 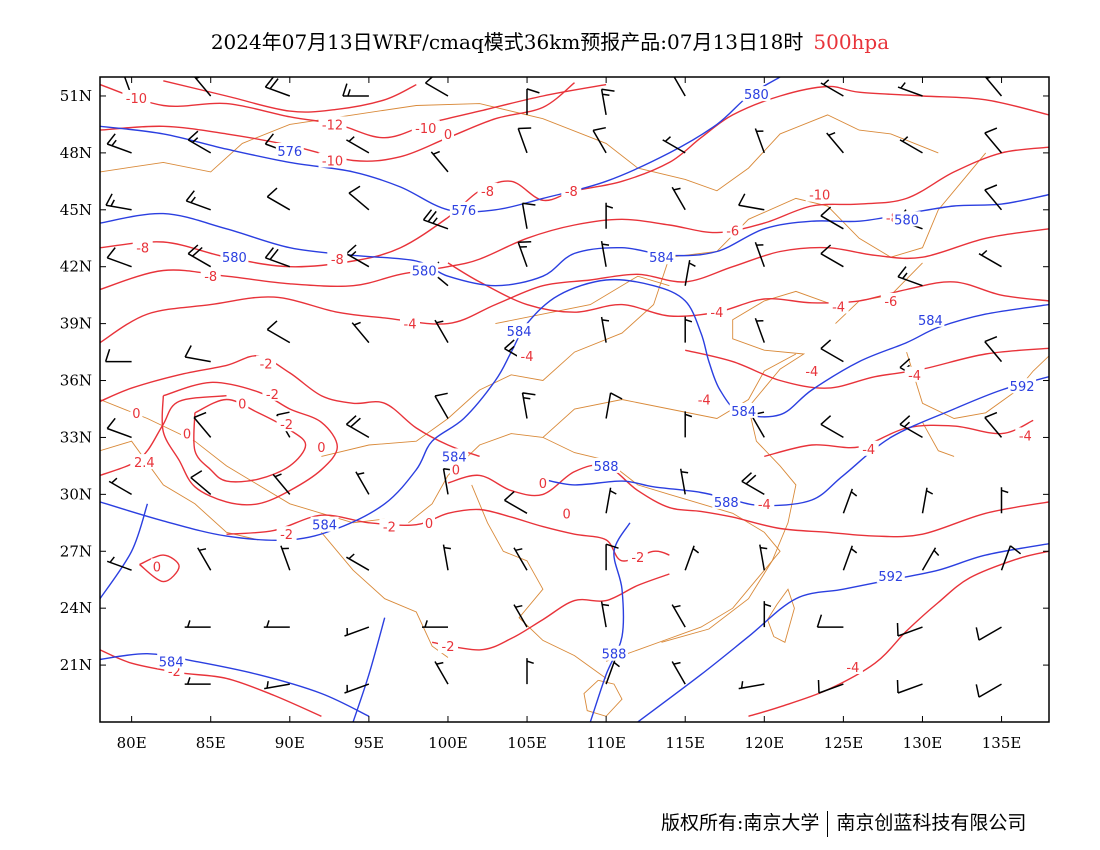 I want to click on height-contour, so click(x=369, y=669).